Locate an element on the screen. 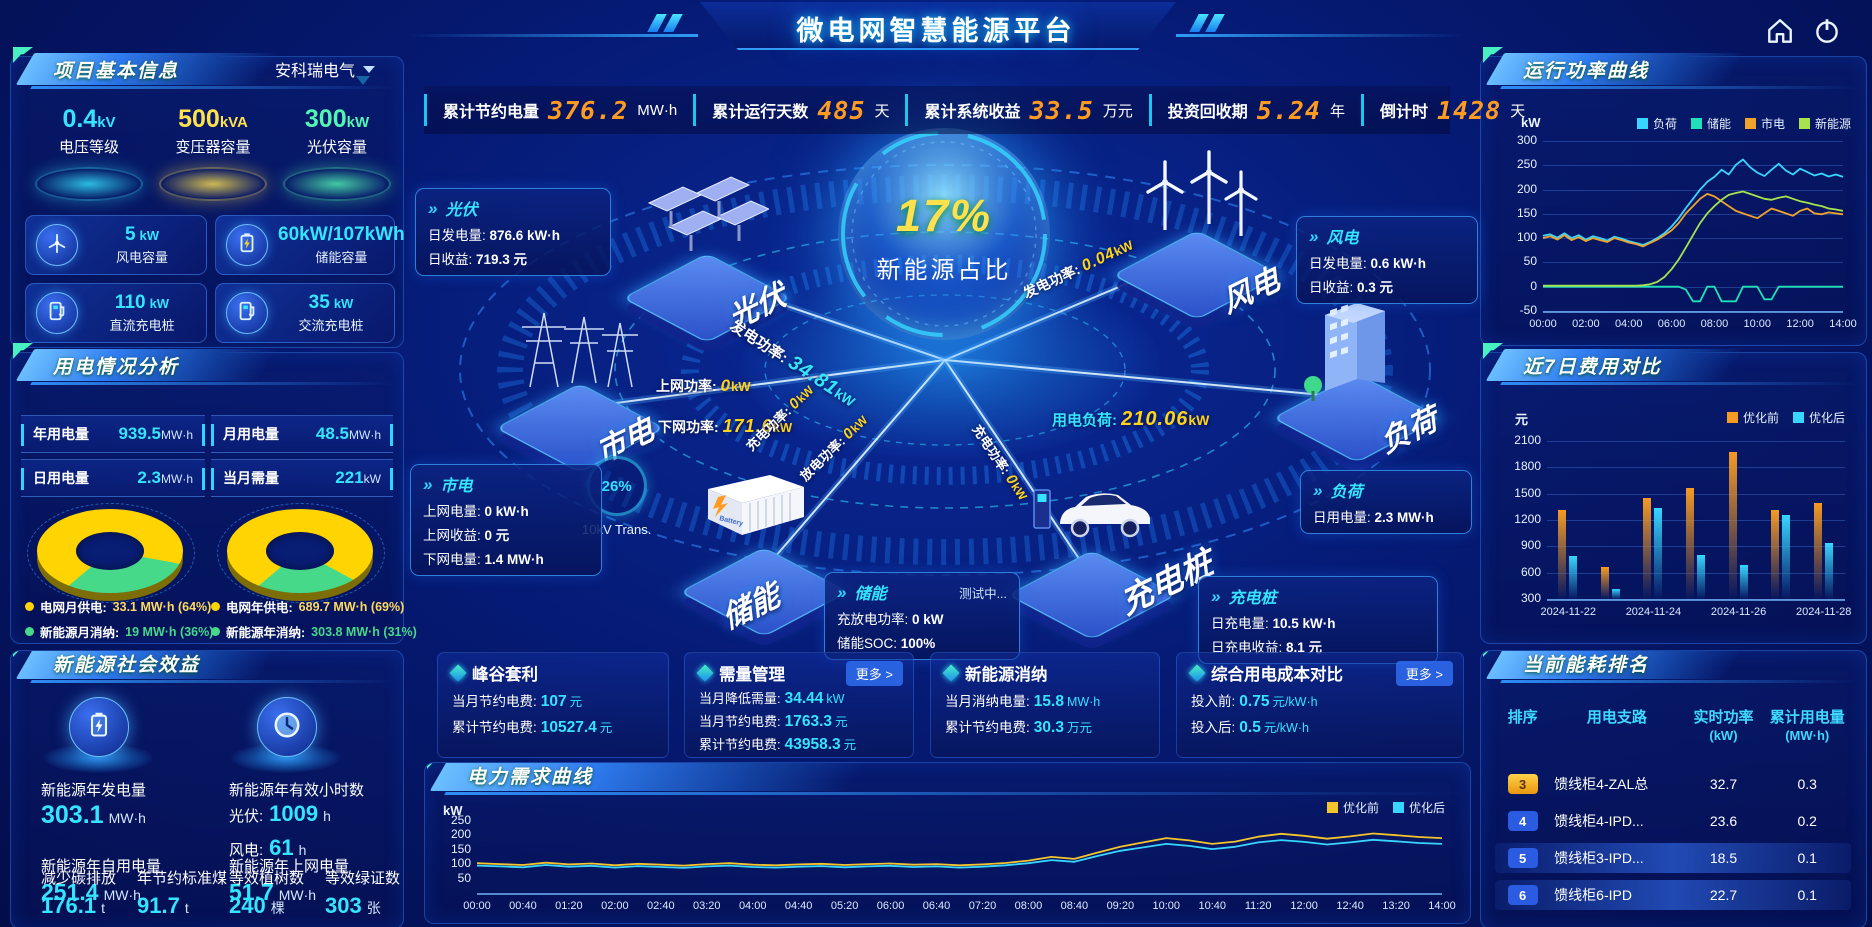 This screenshot has width=1872, height=927. row-value: 8.1 元 is located at coordinates (1304, 647).